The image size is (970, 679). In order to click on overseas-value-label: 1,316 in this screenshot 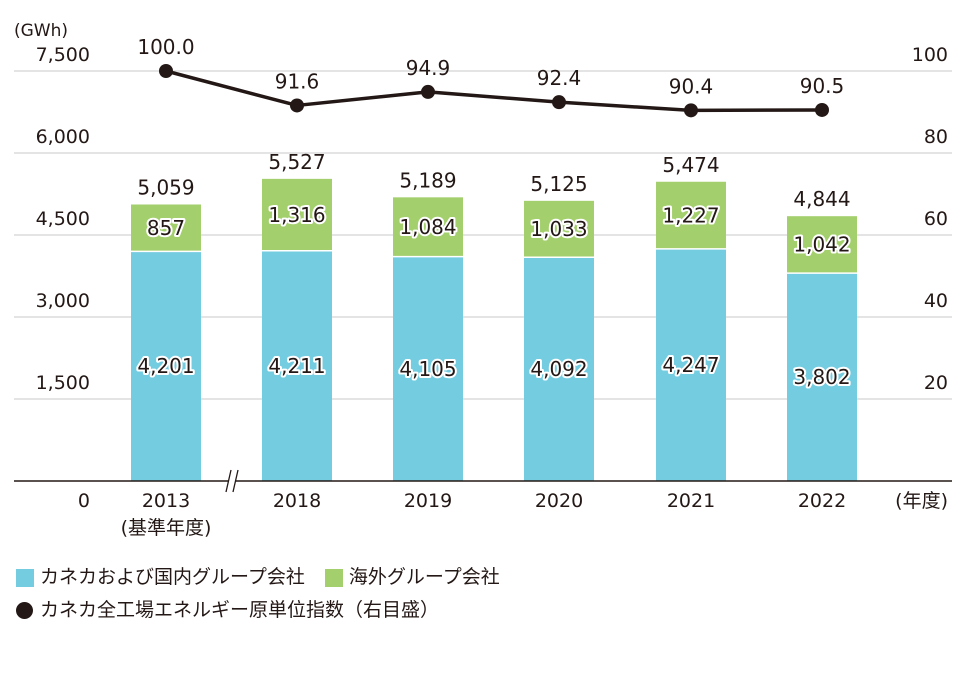, I will do `click(296, 215)`.